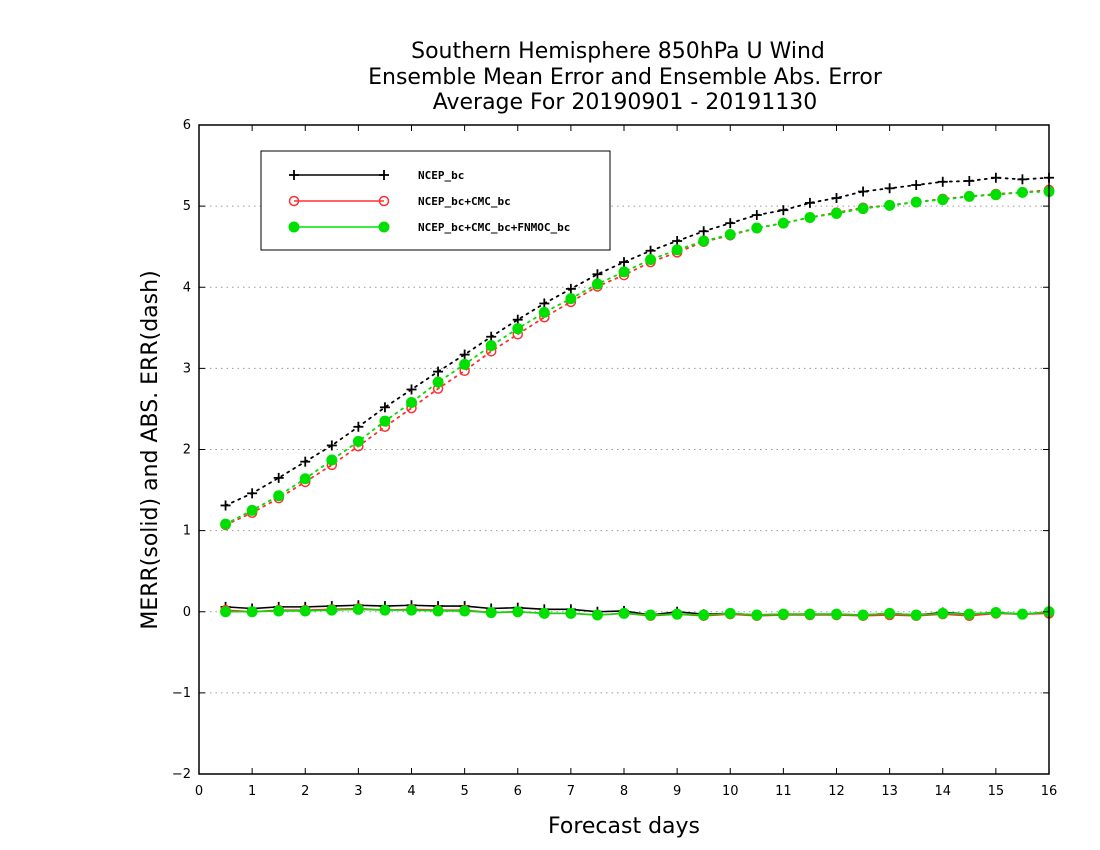  What do you see at coordinates (996, 791) in the screenshot?
I see `x-tick-label: 15` at bounding box center [996, 791].